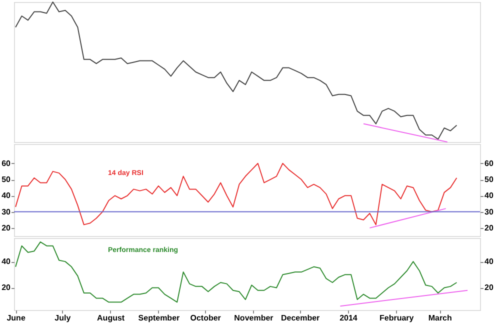  What do you see at coordinates (397, 318) in the screenshot?
I see `x-tick-label: February` at bounding box center [397, 318].